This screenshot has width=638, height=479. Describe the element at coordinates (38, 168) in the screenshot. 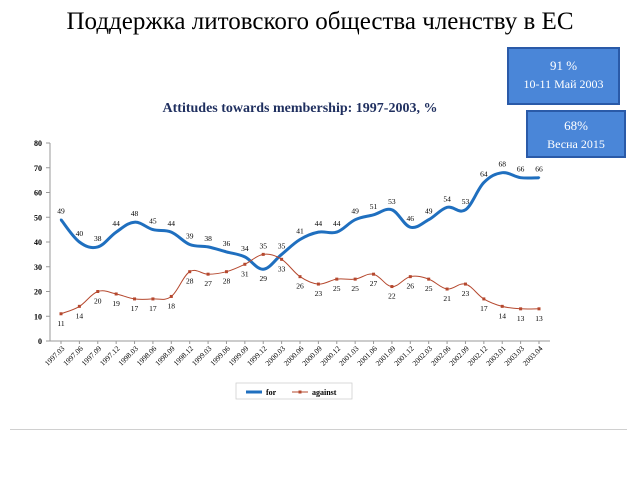

I see `y-tick-label: 70` at that location.